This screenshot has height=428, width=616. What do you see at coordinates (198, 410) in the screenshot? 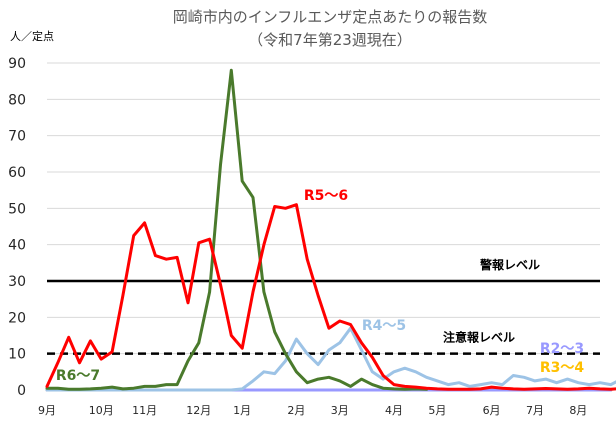
I see `x-tick-3: 12月` at bounding box center [198, 410].